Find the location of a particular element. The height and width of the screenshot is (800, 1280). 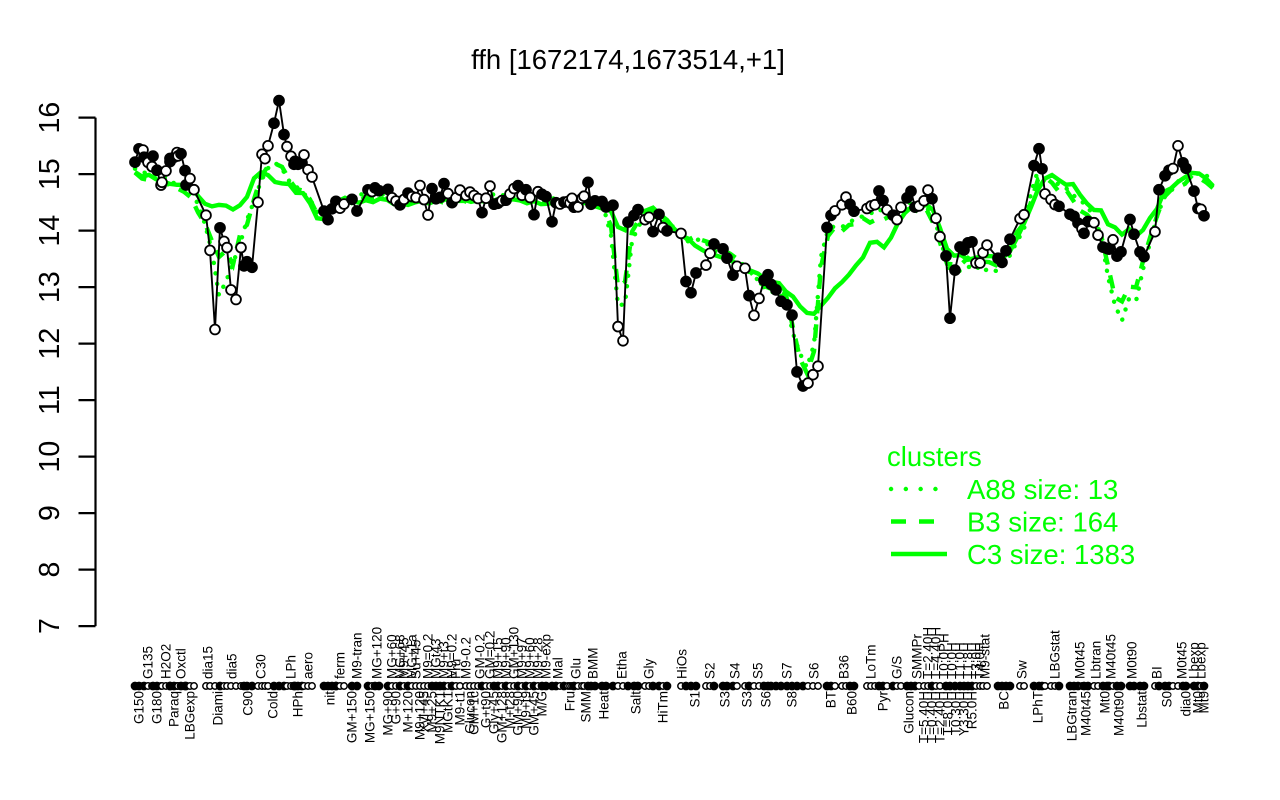

svg-text: M0t45 is located at coordinates (1080, 660).